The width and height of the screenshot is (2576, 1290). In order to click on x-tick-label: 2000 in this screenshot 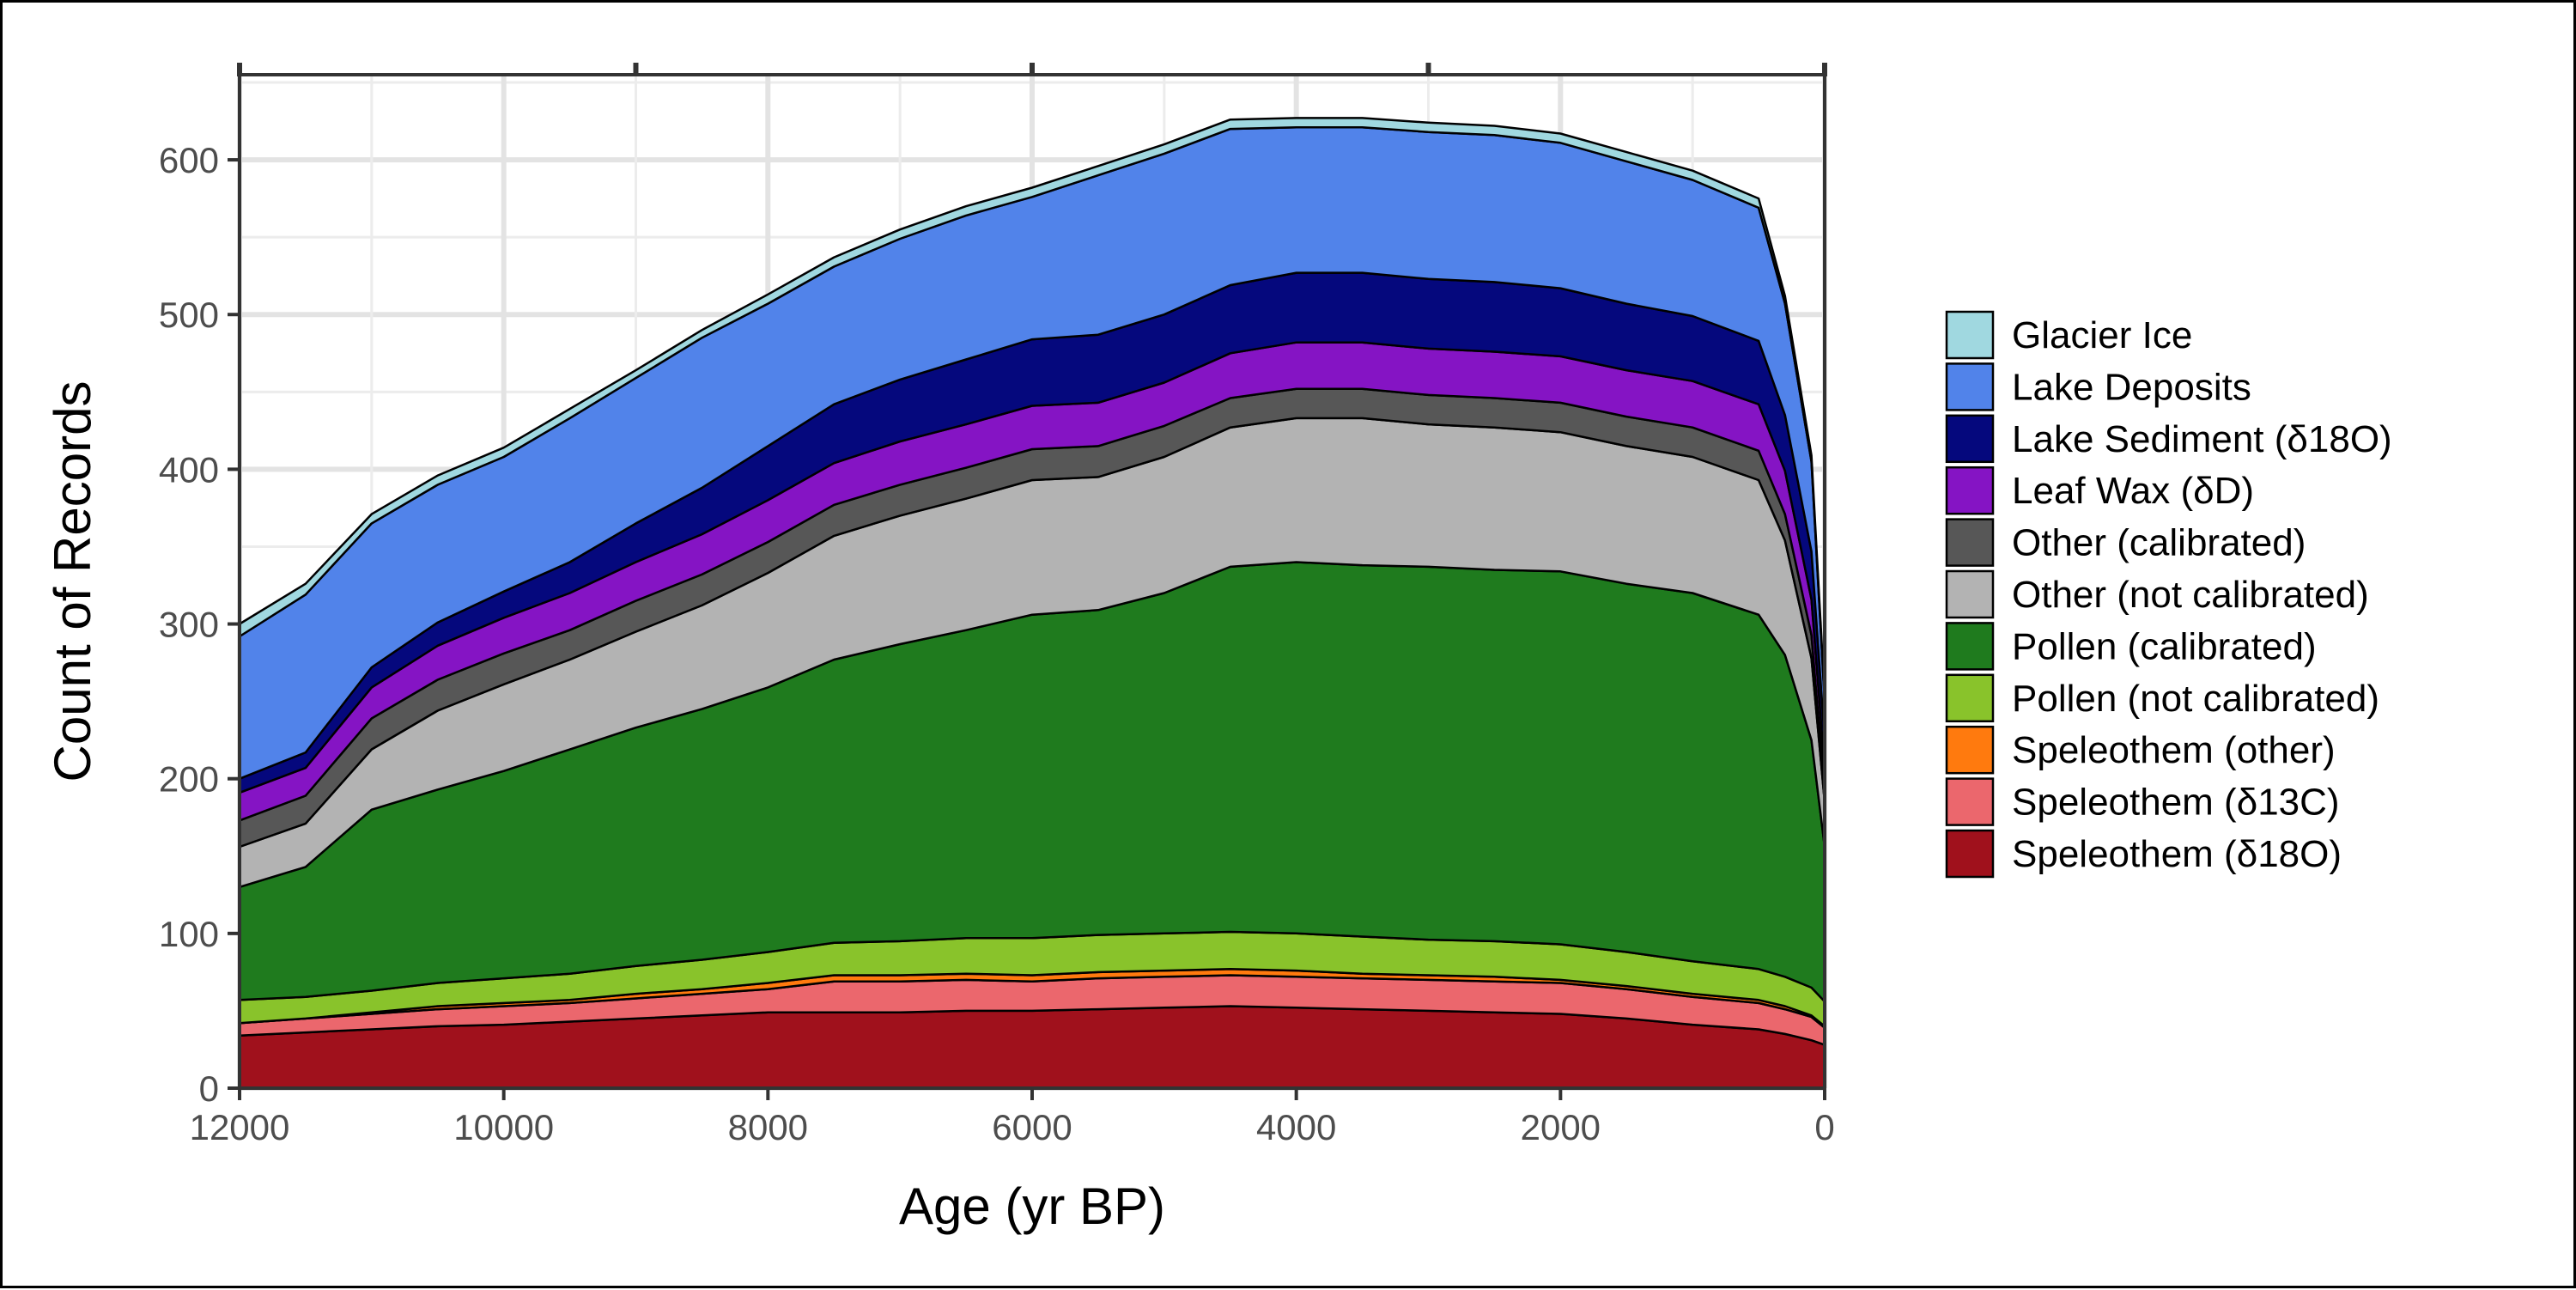, I will do `click(1561, 1127)`.